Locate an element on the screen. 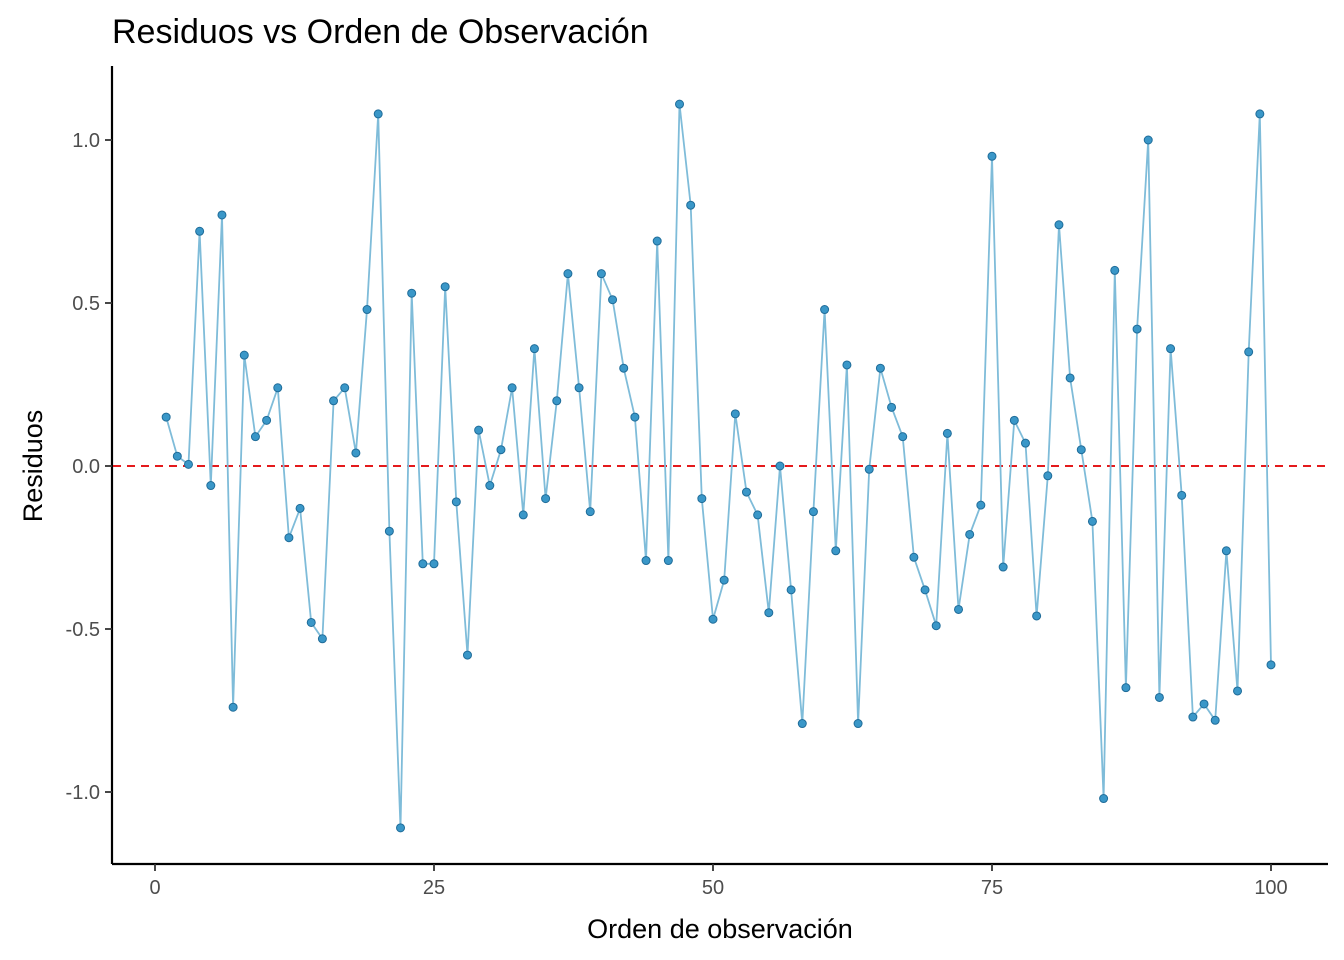 This screenshot has height=960, width=1344. chart-title: Residuos vs Orden de Observación is located at coordinates (380, 32).